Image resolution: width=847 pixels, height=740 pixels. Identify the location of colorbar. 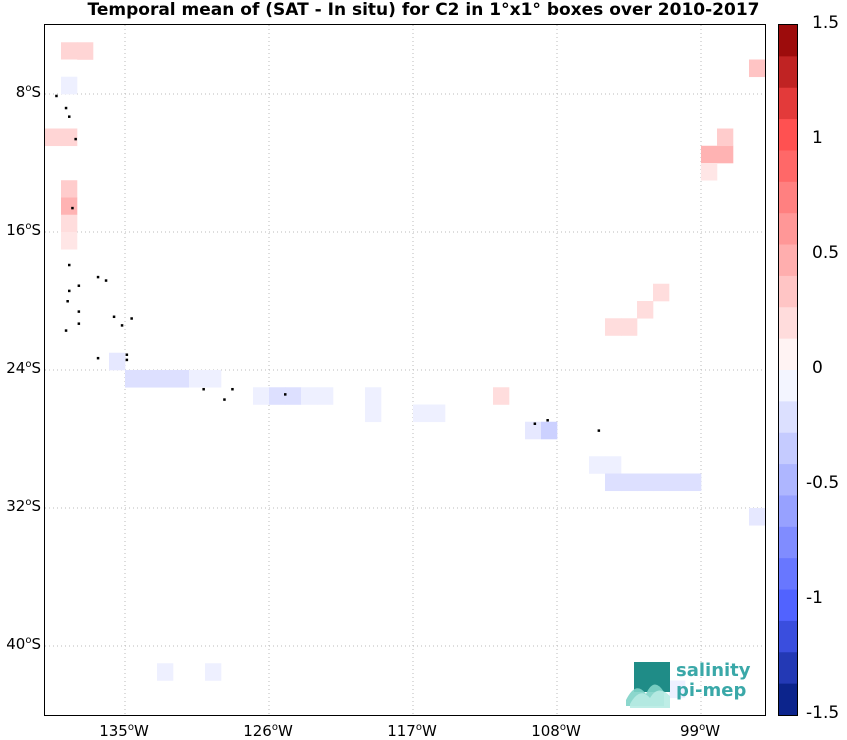
(788, 370).